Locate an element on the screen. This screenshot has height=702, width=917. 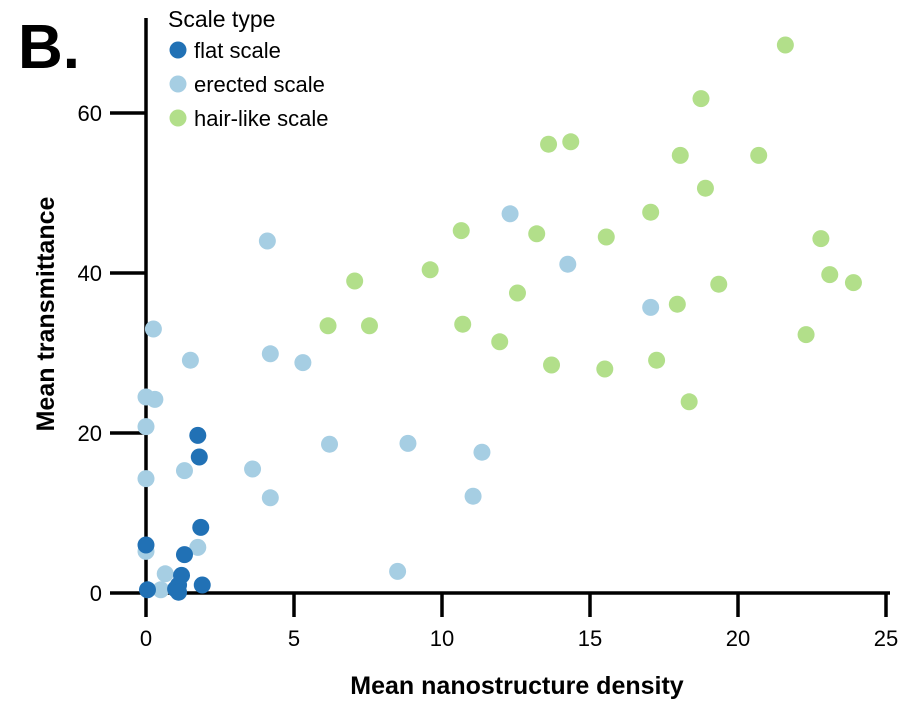
legend-marker-flat-scale is located at coordinates (178, 50).